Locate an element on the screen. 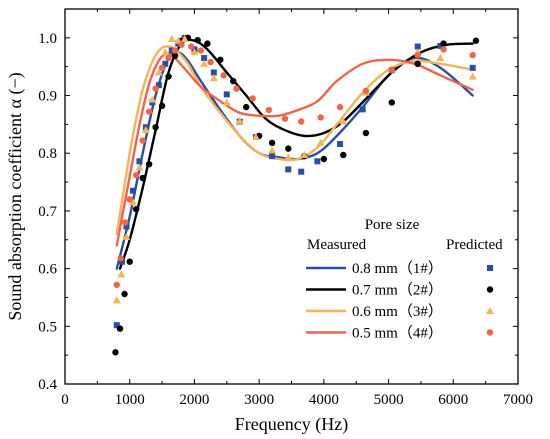 This screenshot has height=439, width=550. y-tick-label: 0.7 is located at coordinates (47, 212).